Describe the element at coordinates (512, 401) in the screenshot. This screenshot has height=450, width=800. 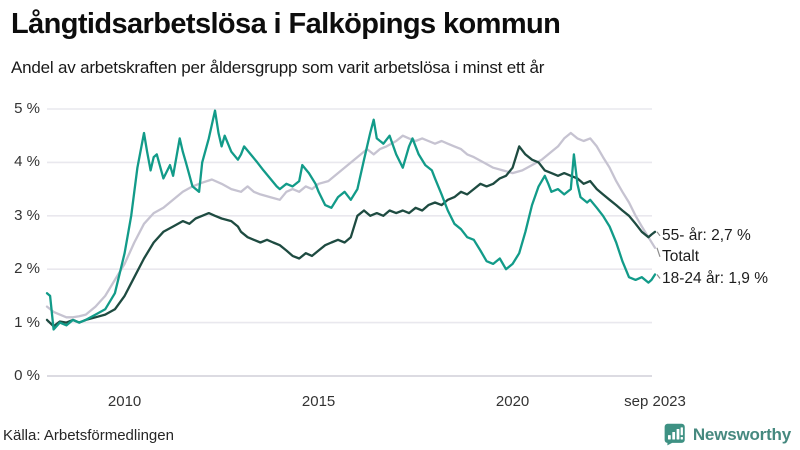
I see `x-tick-label: 2020` at that location.